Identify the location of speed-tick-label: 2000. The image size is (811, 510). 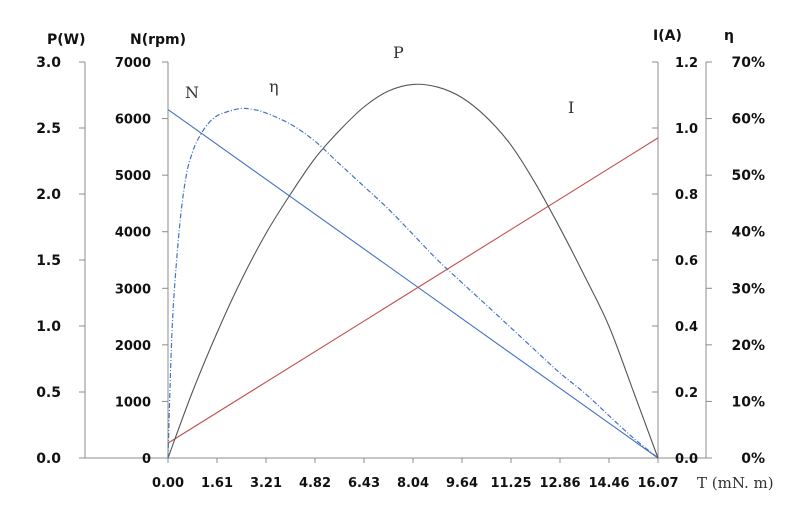
(133, 346).